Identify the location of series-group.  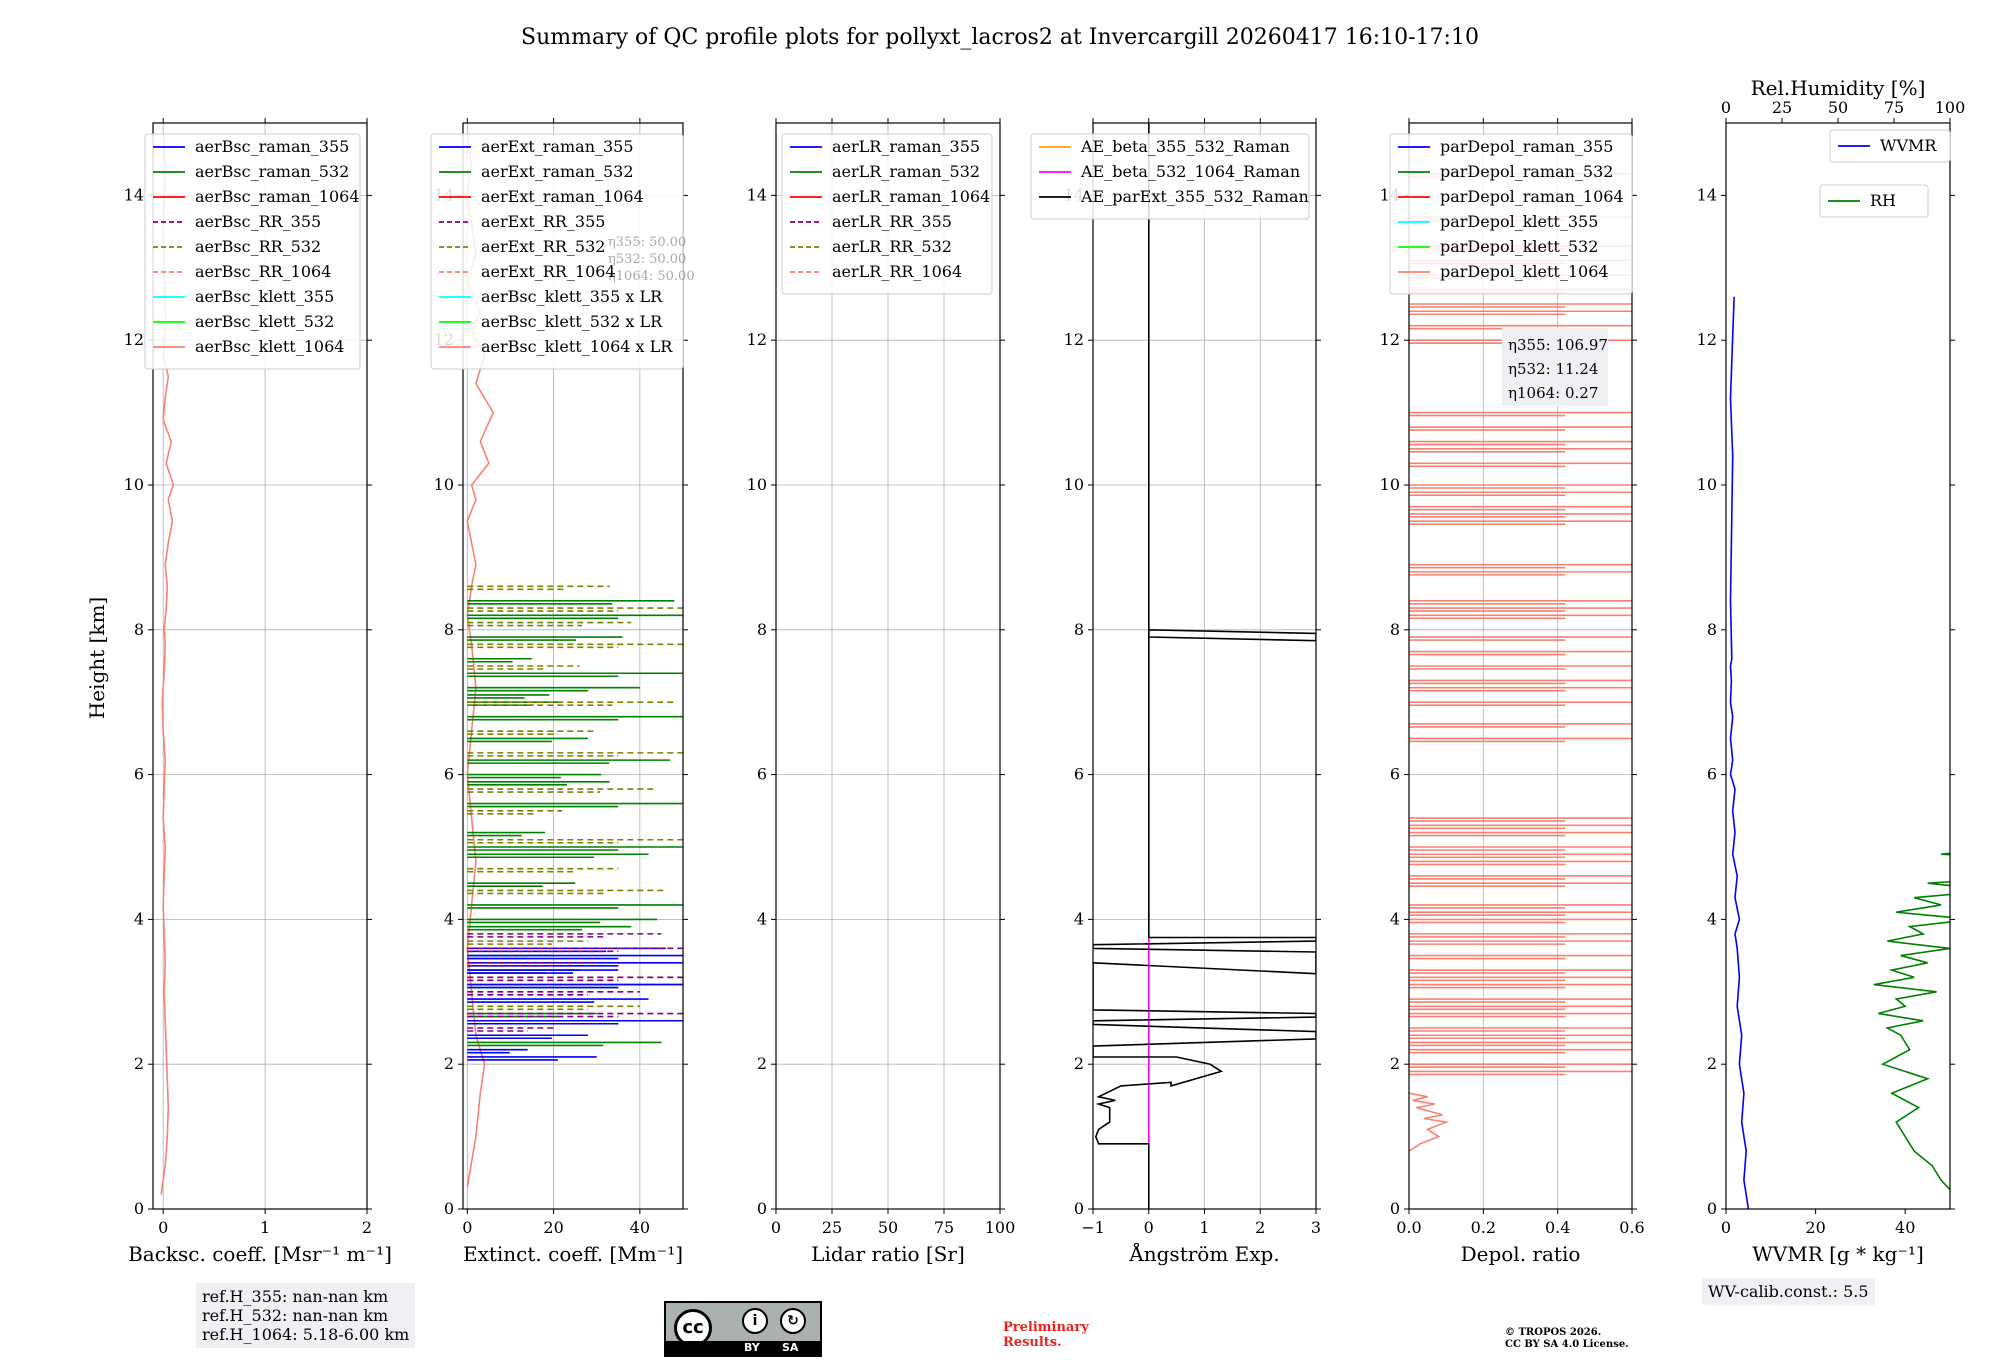
(1839, 752).